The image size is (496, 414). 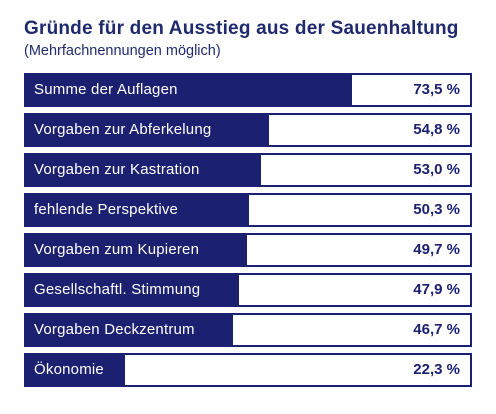 I want to click on bar-row: Ökonomie 22,3 %, so click(x=248, y=370).